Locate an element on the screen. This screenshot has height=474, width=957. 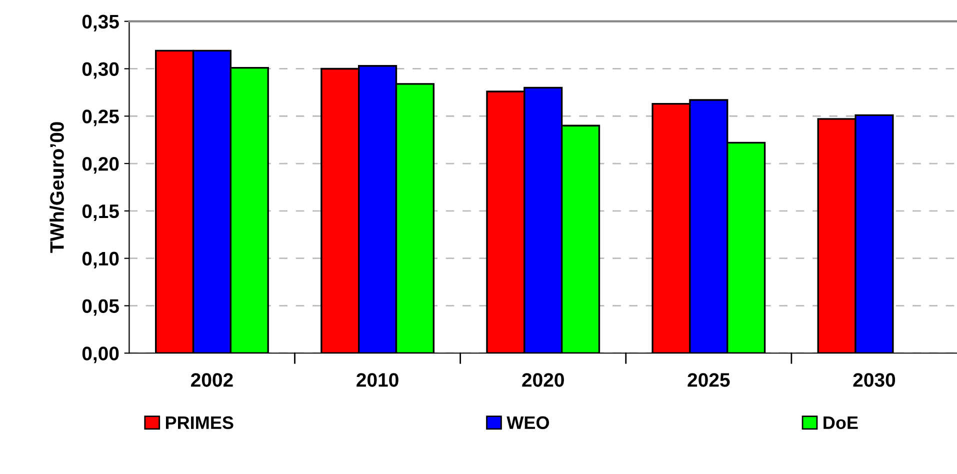
x-tick-label: 2025 is located at coordinates (709, 380).